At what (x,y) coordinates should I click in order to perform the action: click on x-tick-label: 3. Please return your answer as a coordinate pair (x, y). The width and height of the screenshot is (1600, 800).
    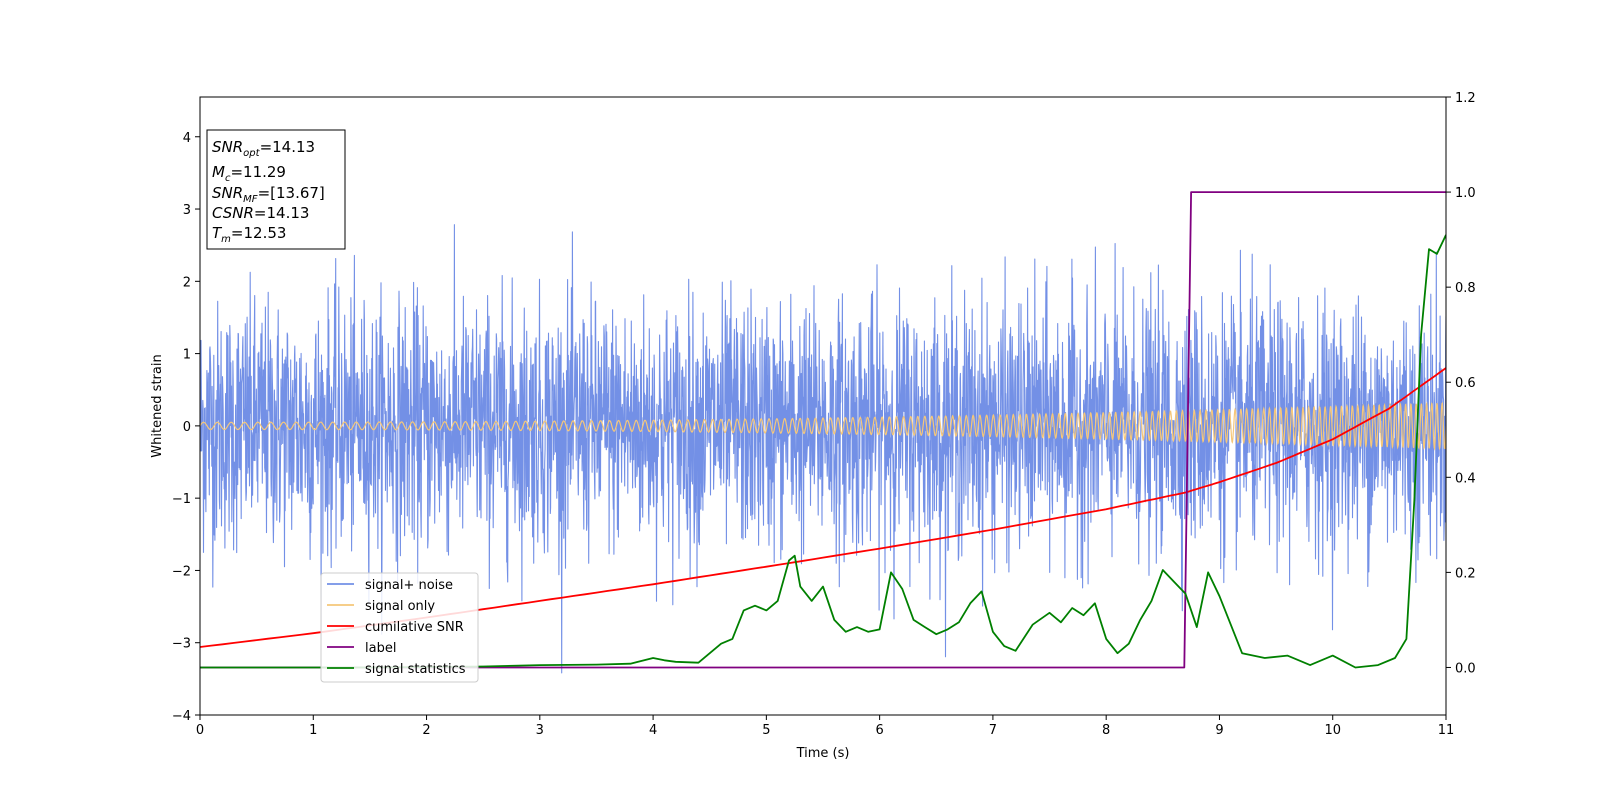
    Looking at the image, I should click on (540, 730).